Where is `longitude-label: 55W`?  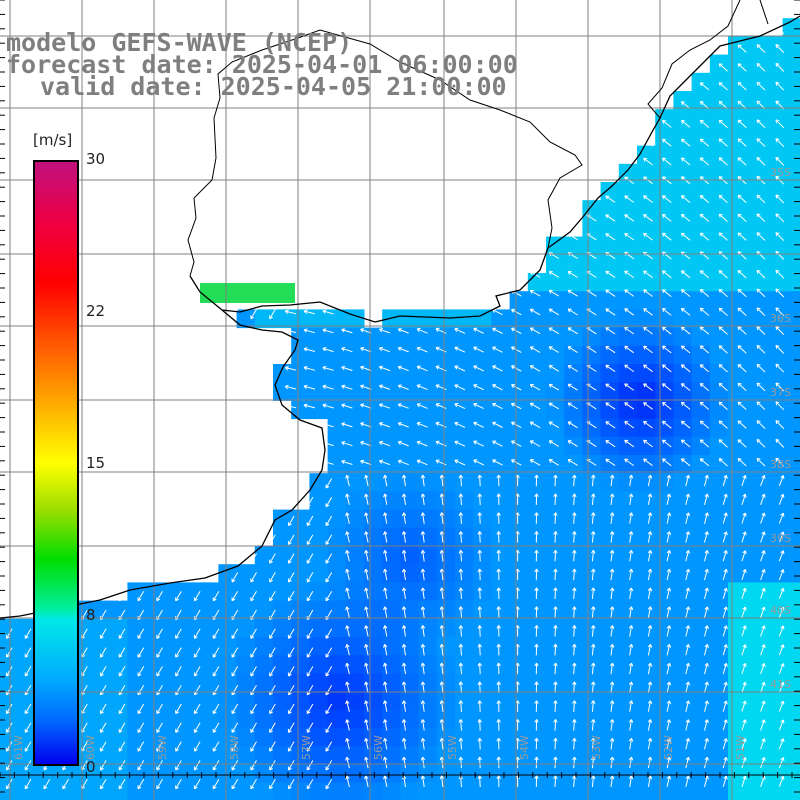
longitude-label: 55W is located at coordinates (452, 747).